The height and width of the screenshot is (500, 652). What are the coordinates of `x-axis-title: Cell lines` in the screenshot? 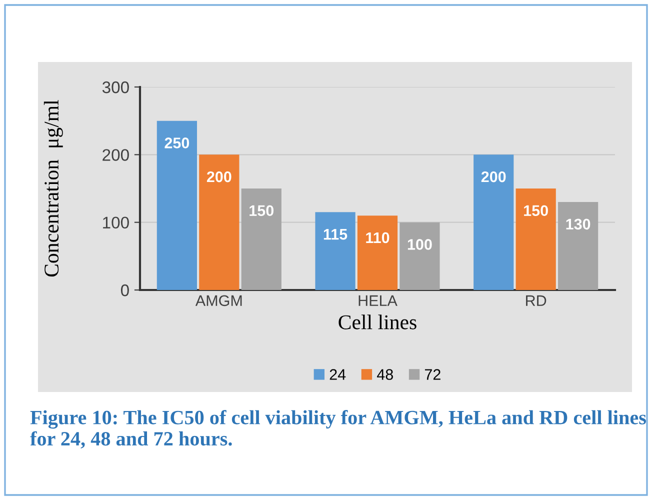 It's located at (377, 322).